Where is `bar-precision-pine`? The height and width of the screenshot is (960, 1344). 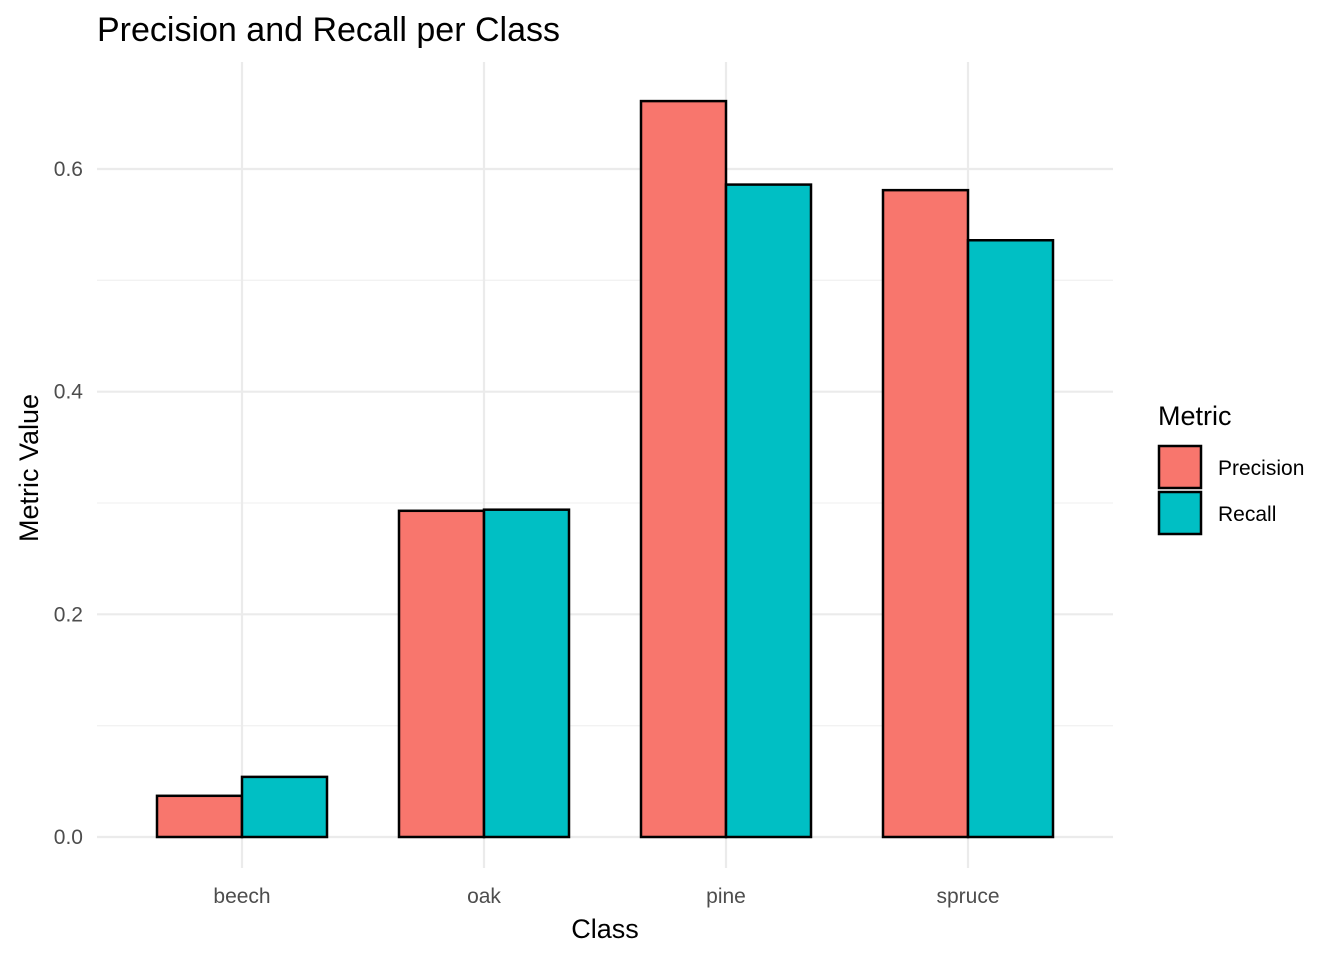
bar-precision-pine is located at coordinates (683, 469).